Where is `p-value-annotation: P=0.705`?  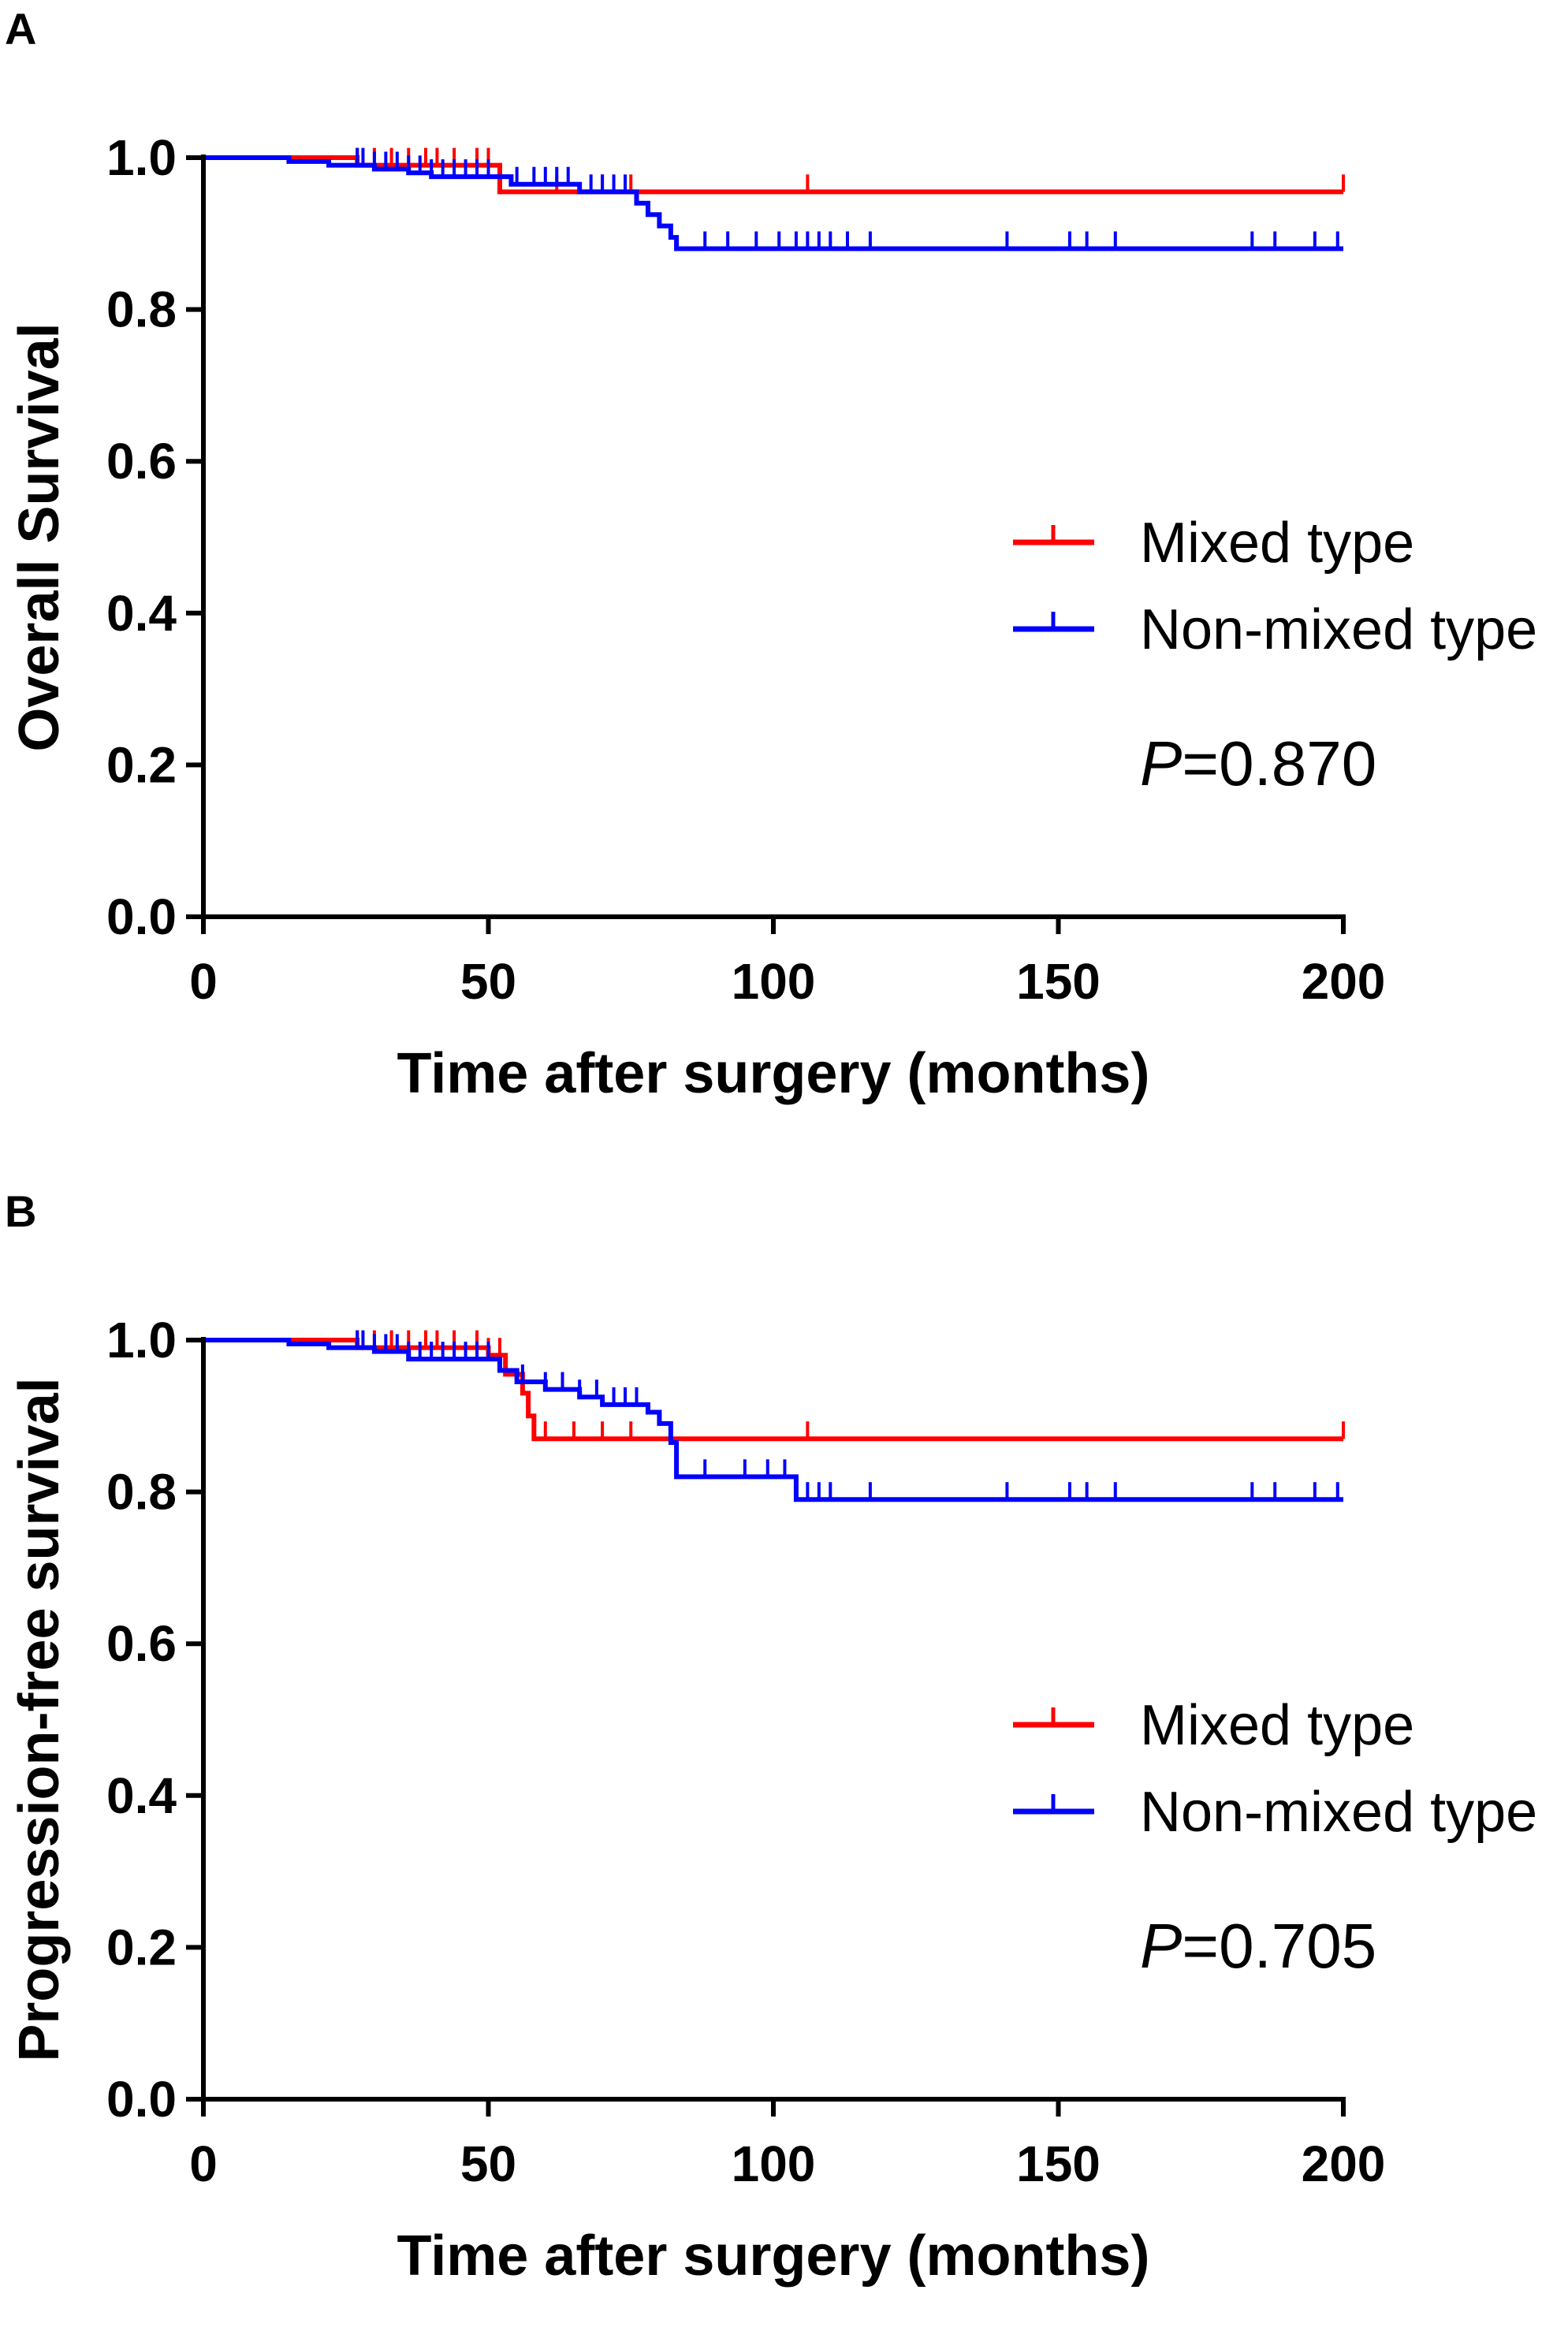
p-value-annotation: P=0.705 is located at coordinates (1258, 1946).